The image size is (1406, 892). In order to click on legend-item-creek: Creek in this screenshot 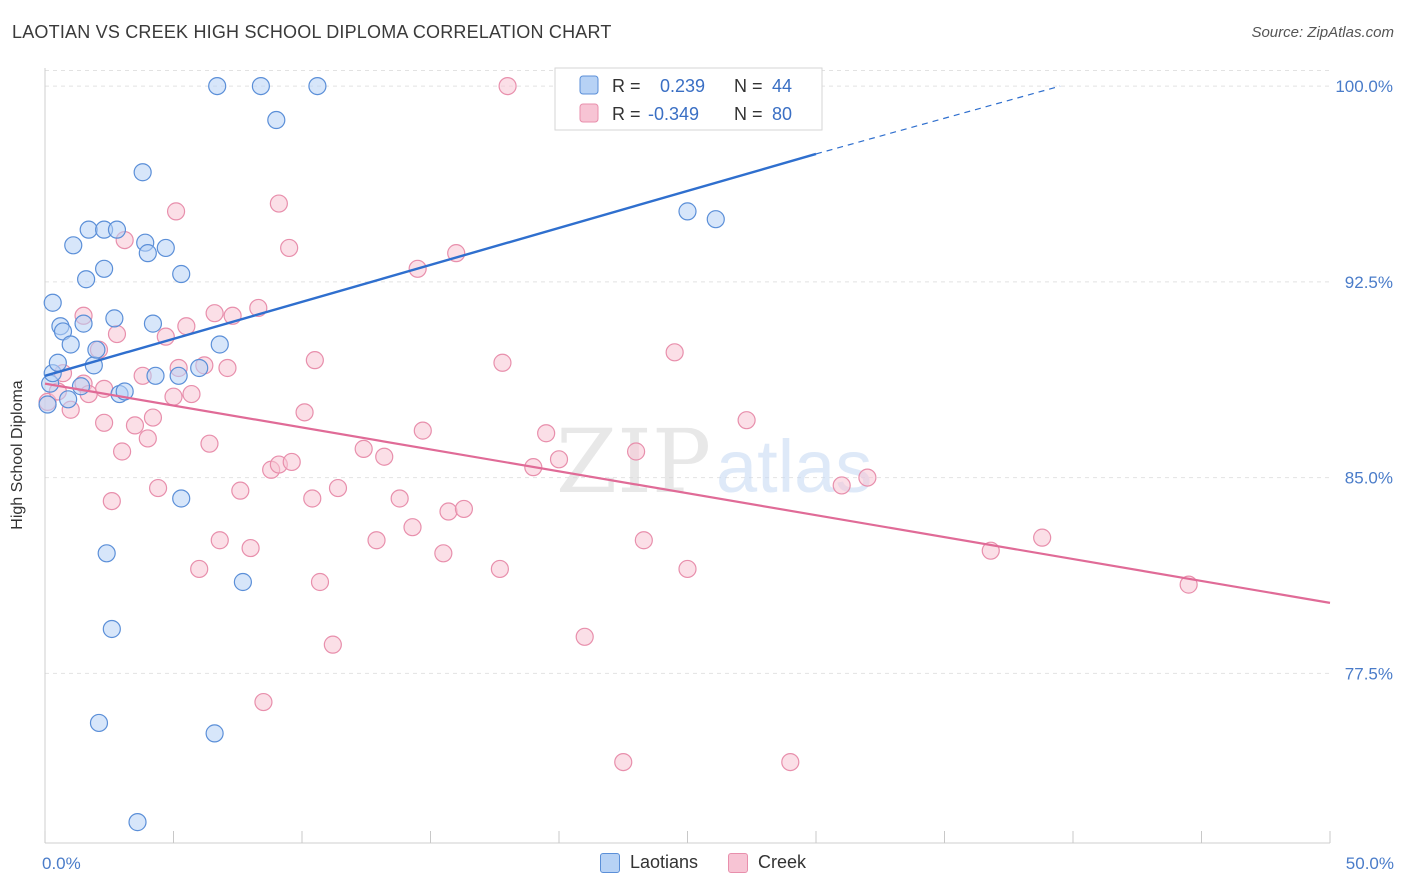, I will do `click(767, 862)`.